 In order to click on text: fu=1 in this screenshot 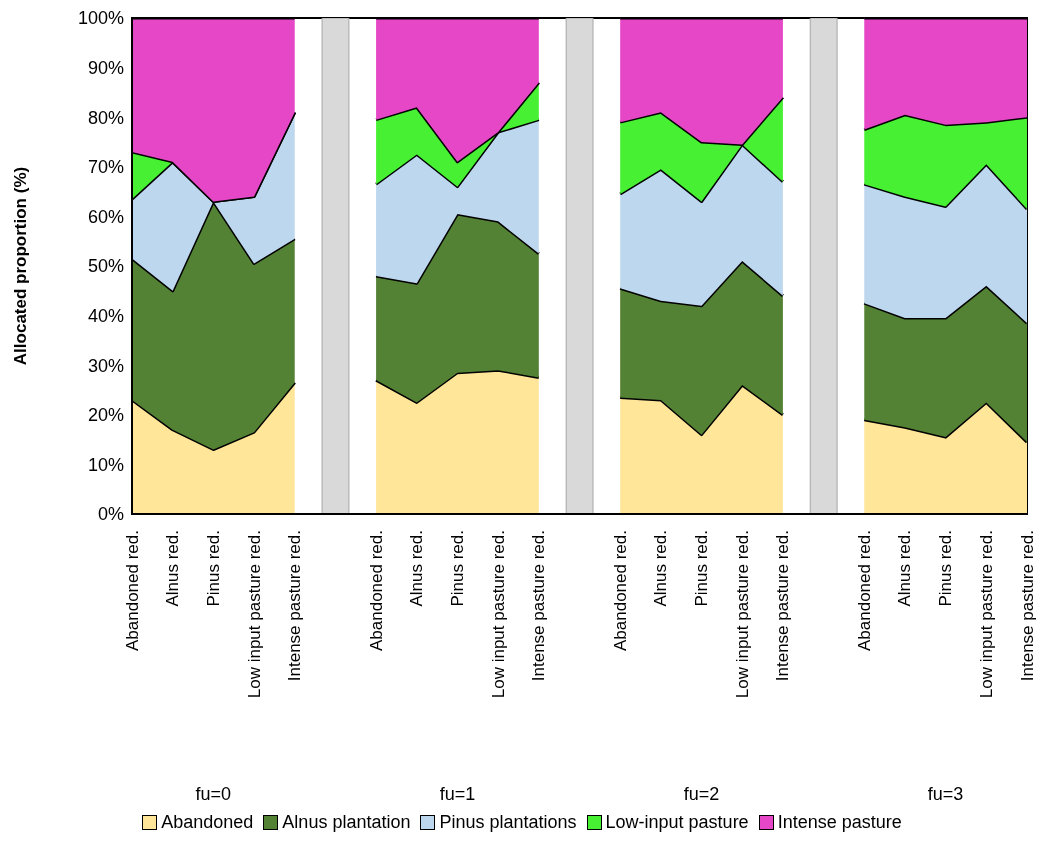, I will do `click(457, 794)`.